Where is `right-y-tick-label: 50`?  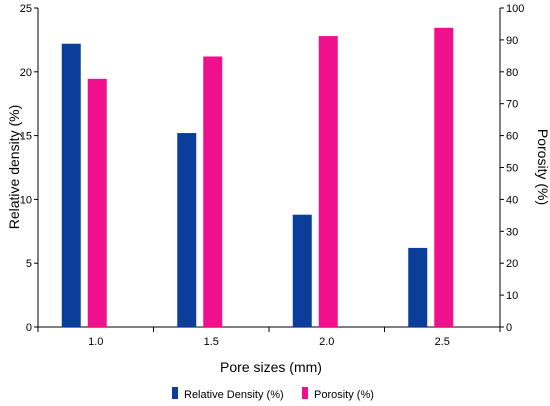 right-y-tick-label: 50 is located at coordinates (512, 169).